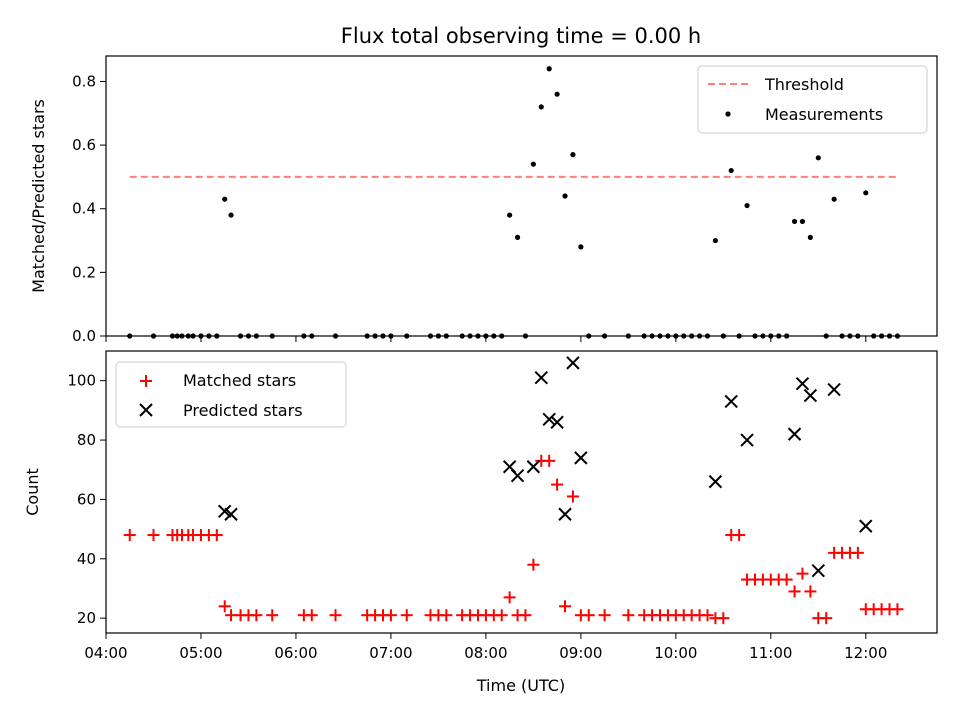  What do you see at coordinates (84, 81) in the screenshot?
I see `top-y-tick-label: 0.8` at bounding box center [84, 81].